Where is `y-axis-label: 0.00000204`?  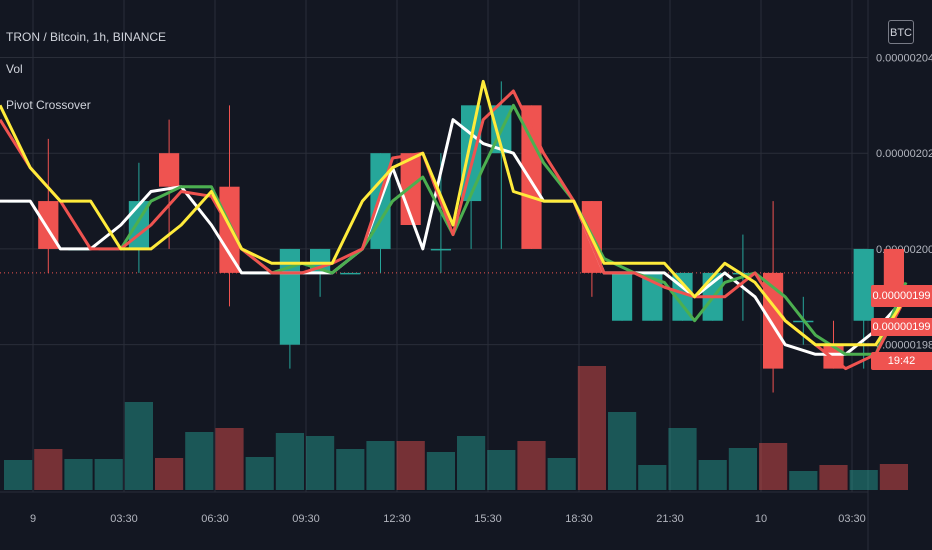
y-axis-label: 0.00000204 is located at coordinates (904, 58).